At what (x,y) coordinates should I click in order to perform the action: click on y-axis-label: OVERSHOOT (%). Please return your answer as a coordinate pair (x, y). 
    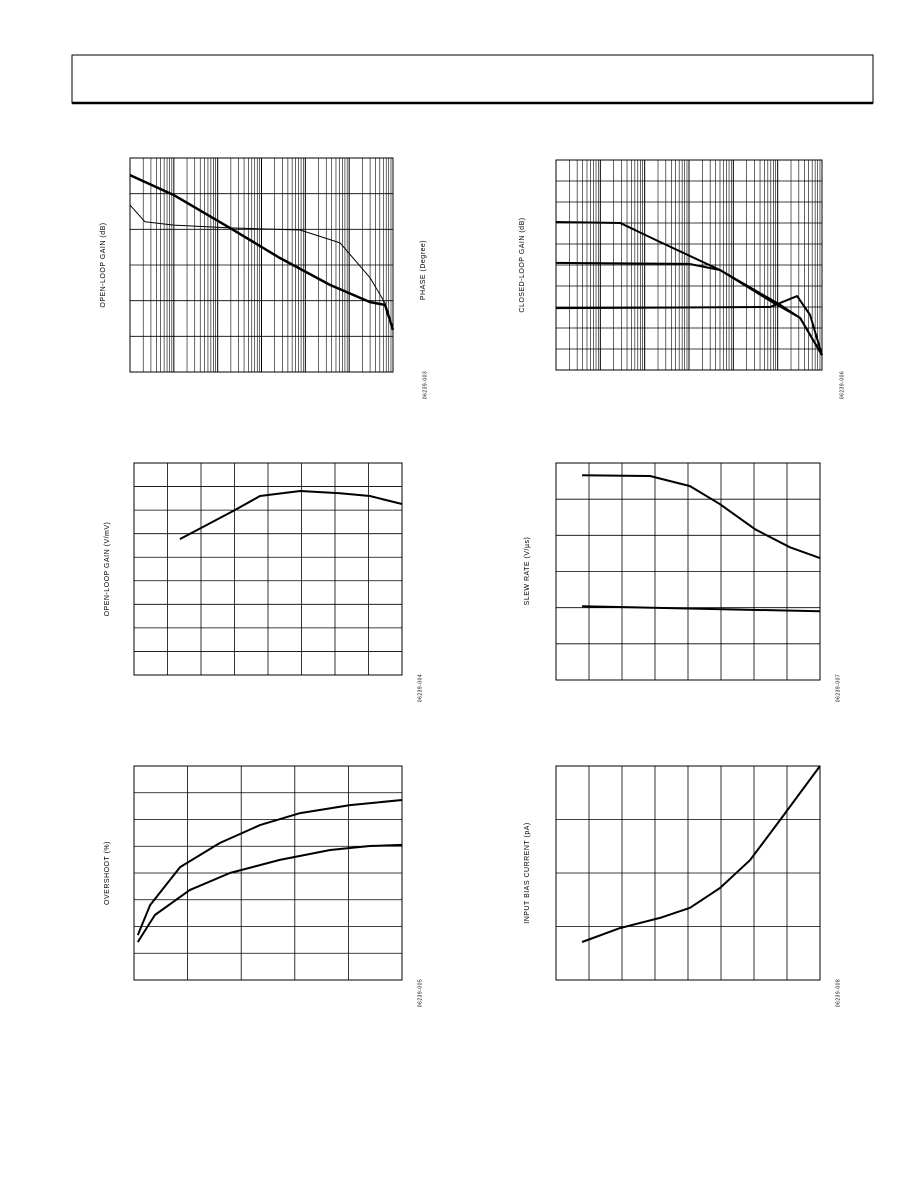
    Looking at the image, I should click on (107, 873).